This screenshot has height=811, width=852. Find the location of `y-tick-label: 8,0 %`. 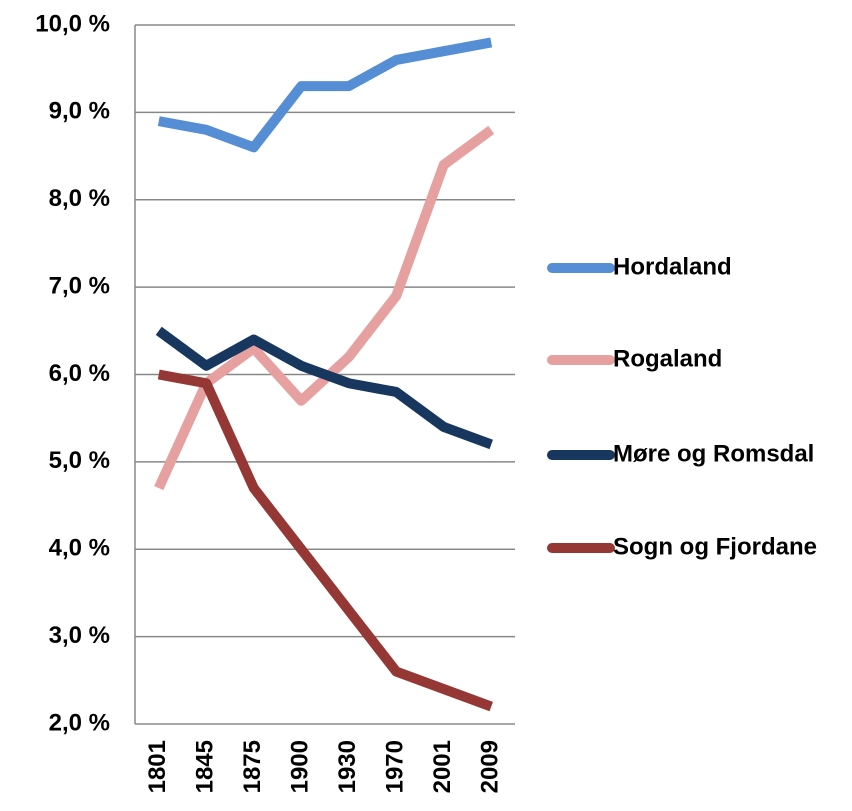

y-tick-label: 8,0 % is located at coordinates (79, 198).